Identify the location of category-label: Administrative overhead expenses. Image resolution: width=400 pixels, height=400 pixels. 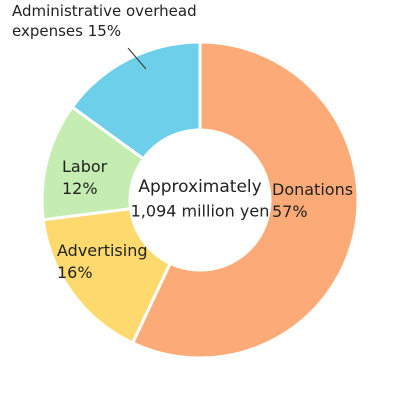
(104, 21).